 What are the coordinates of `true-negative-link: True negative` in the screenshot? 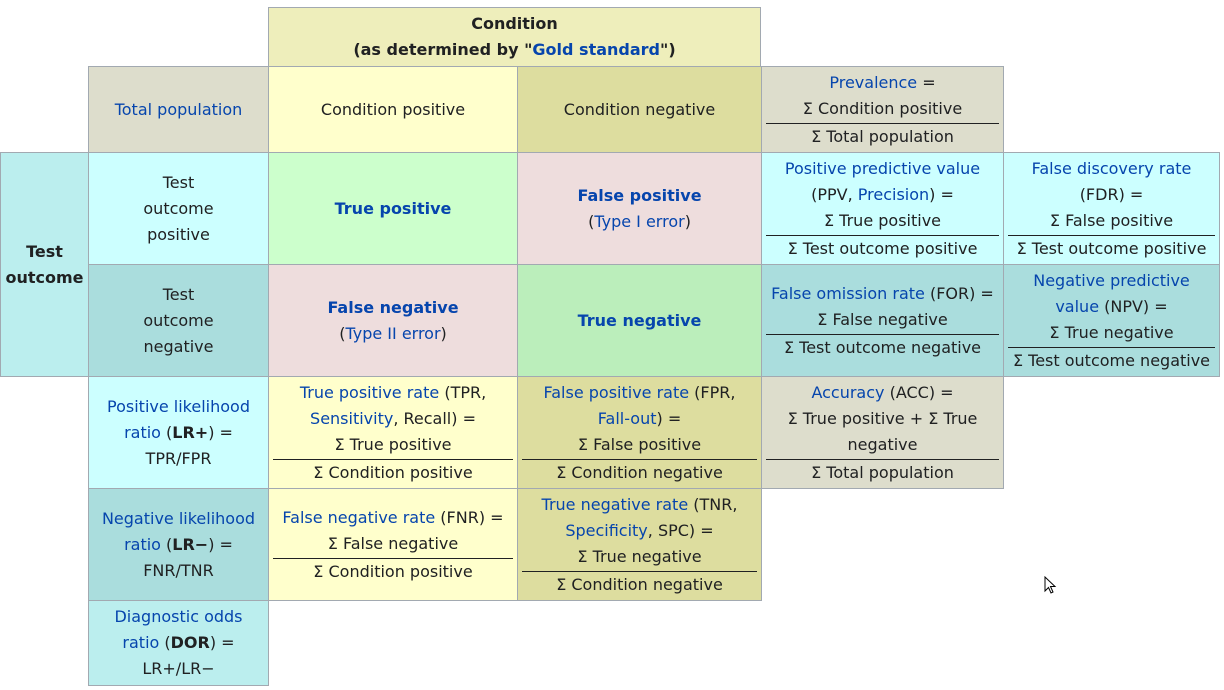 It's located at (639, 320).